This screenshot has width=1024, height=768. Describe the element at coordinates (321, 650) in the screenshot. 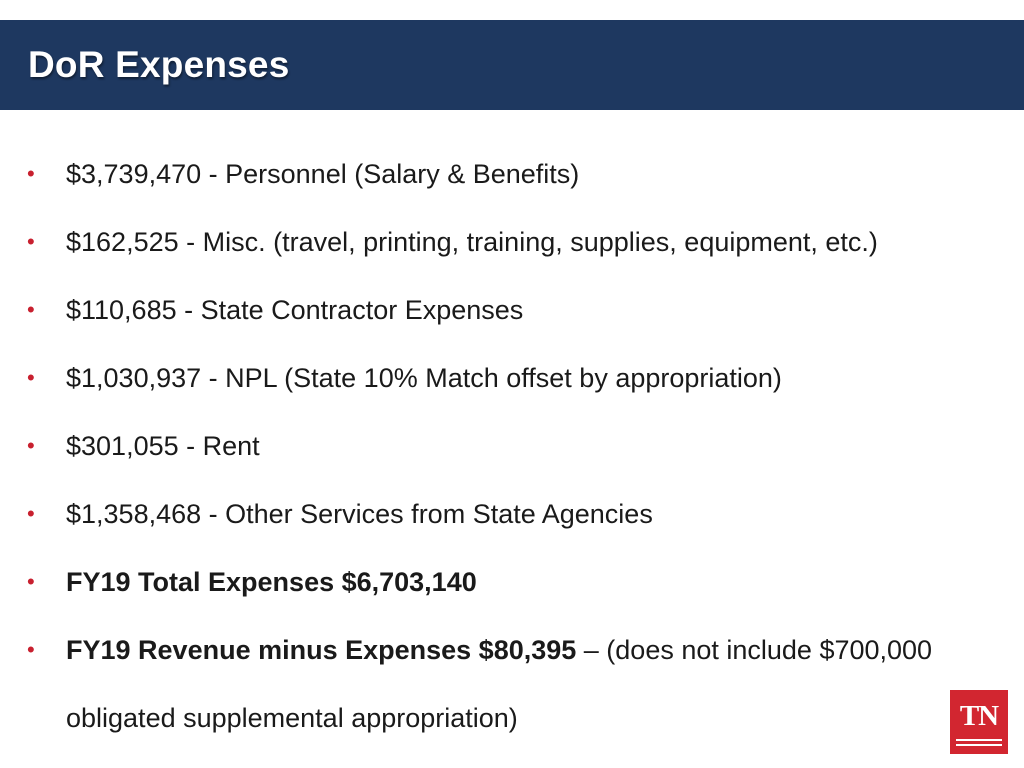

I see `revenue-minus-expenses-label: FY19 Revenue minus Expenses $80,395` at that location.